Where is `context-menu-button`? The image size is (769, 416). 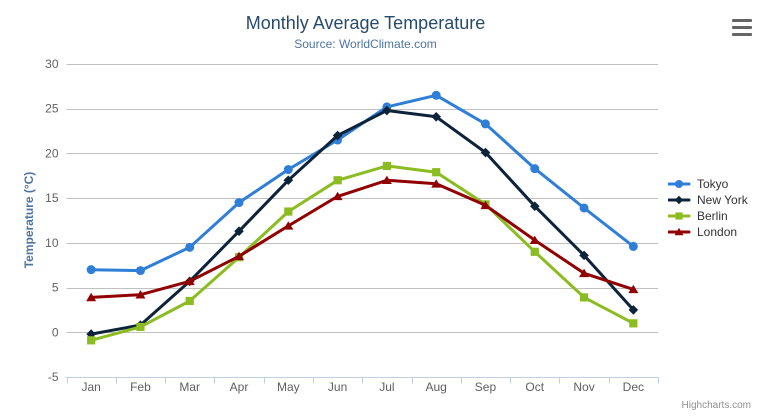 context-menu-button is located at coordinates (742, 27).